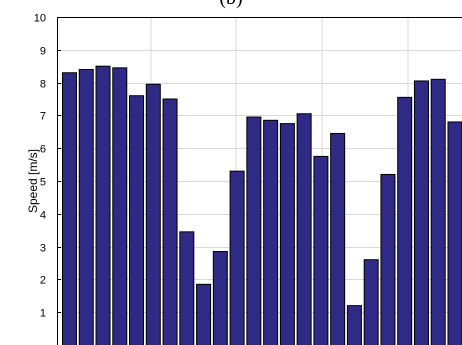 The height and width of the screenshot is (345, 462). I want to click on y-axis-label: Speed [m/s], so click(33, 181).